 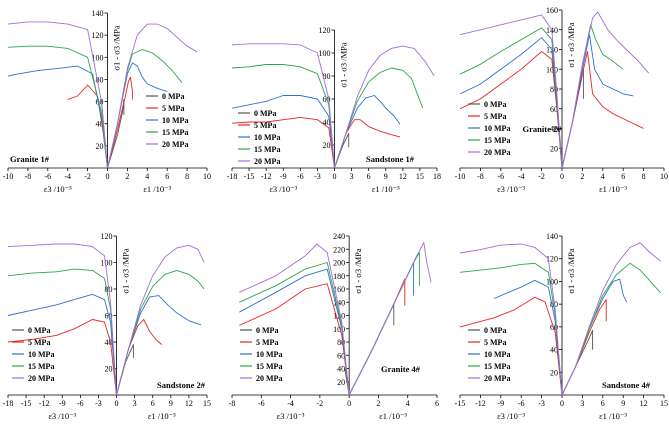 What do you see at coordinates (283, 142) in the screenshot?
I see `series-line-5-mpa-lateral` at bounding box center [283, 142].